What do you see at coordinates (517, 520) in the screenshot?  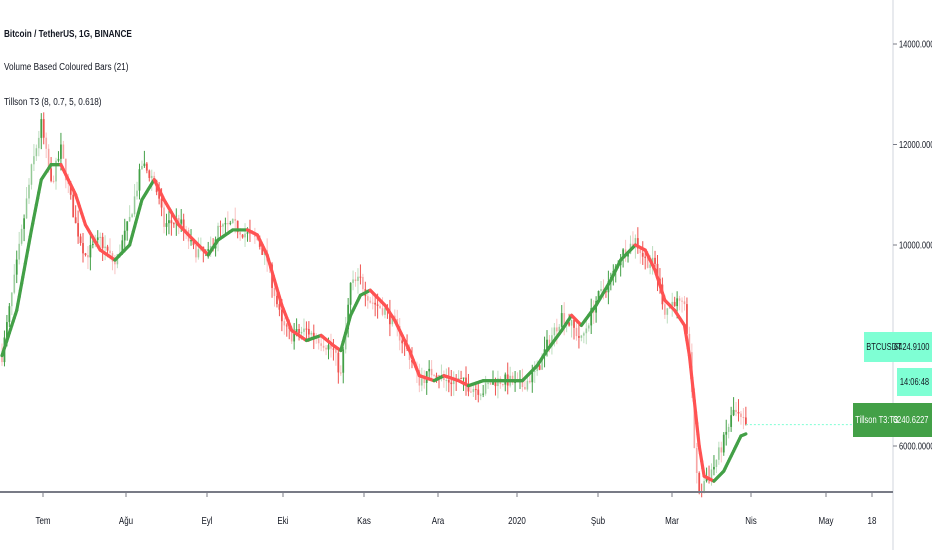 I see `x-tick-label: 2020` at bounding box center [517, 520].